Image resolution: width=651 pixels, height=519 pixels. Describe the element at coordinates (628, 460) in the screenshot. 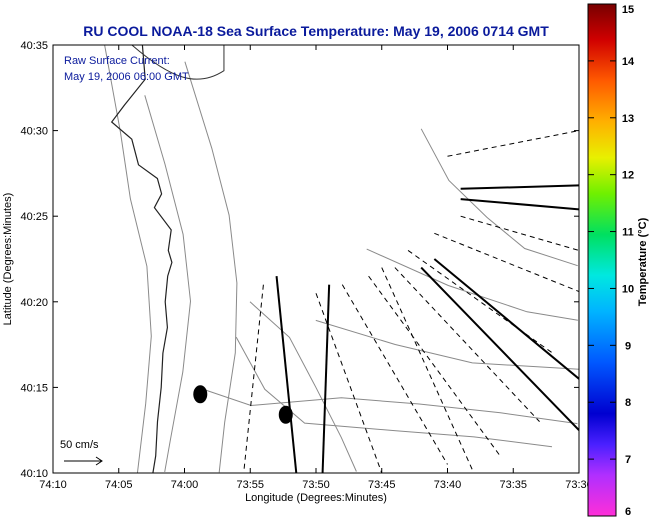

I see `colorbar-tick-label: 7` at that location.